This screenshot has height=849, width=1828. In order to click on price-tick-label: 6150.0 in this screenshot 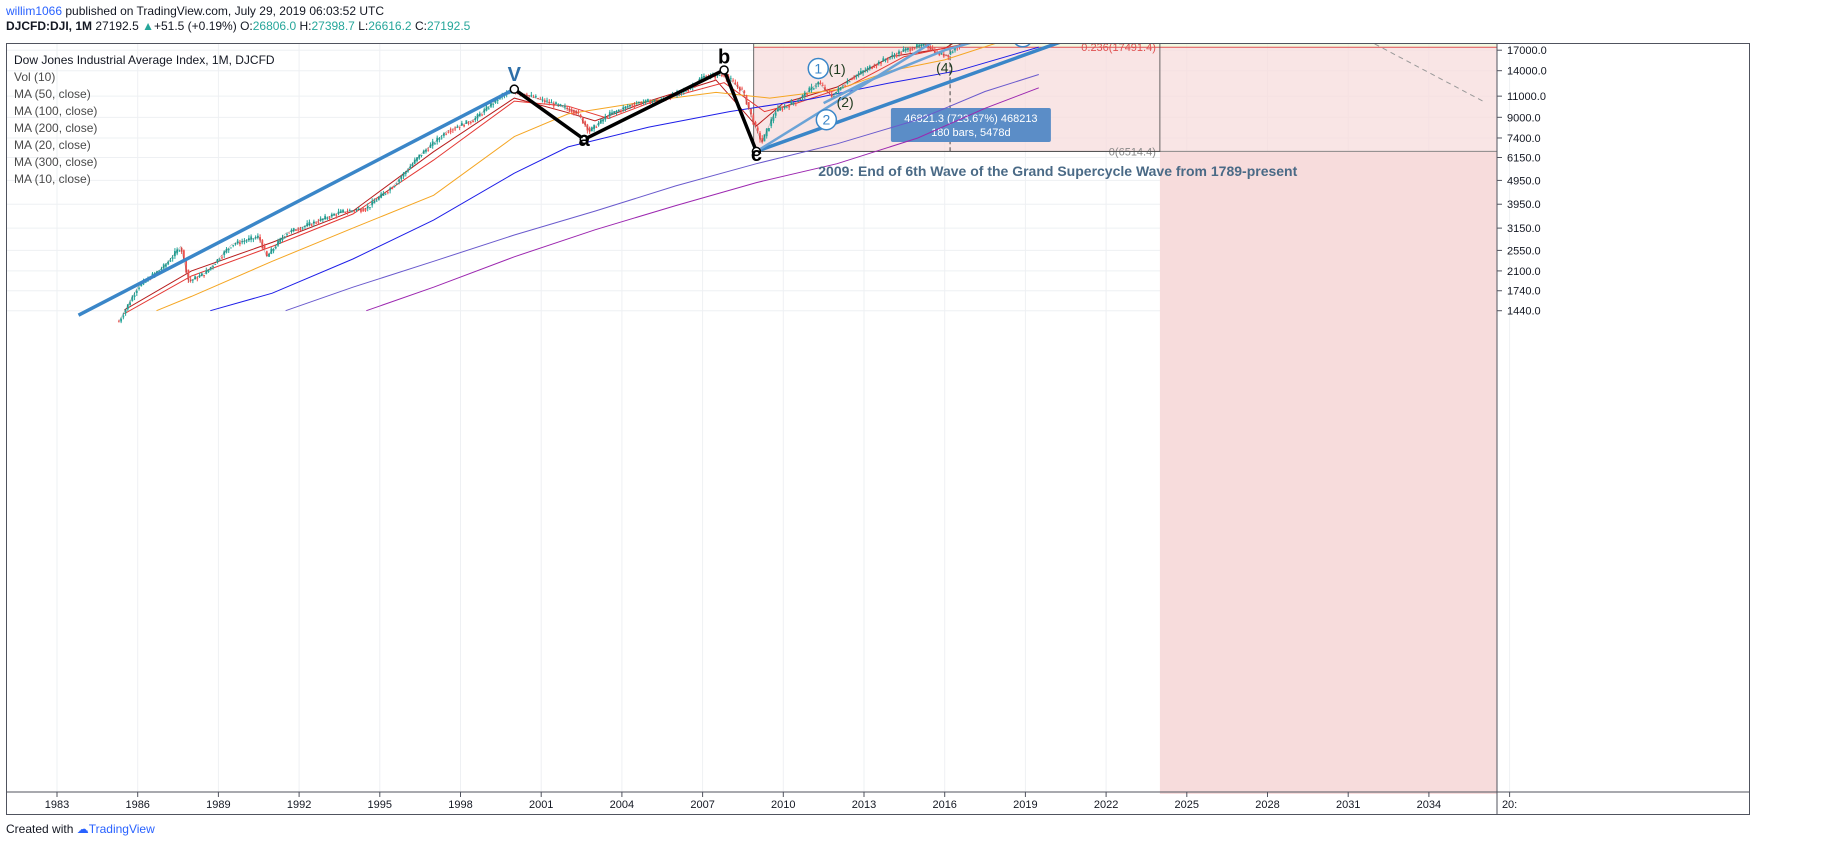, I will do `click(1524, 159)`.